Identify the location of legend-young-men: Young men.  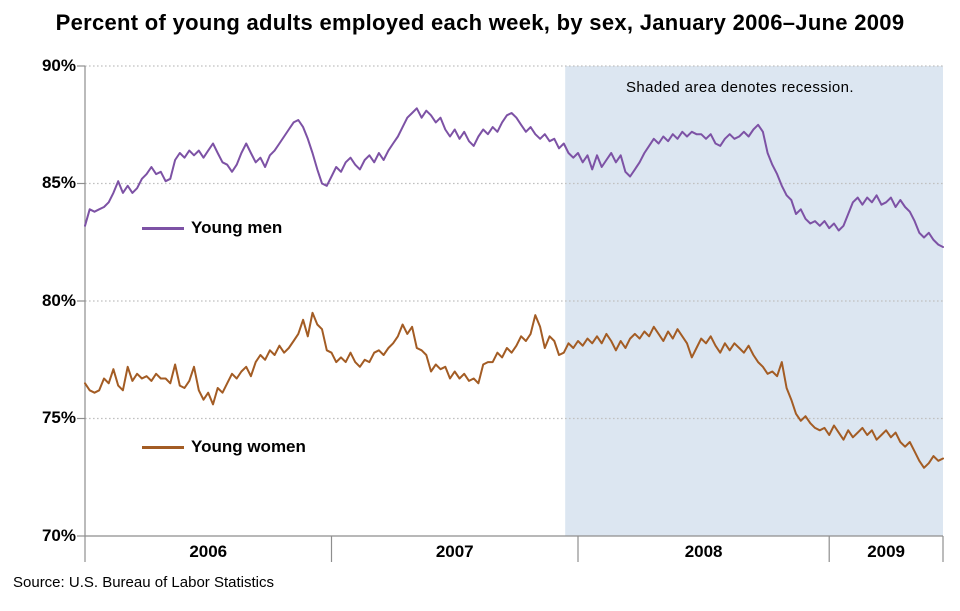
(212, 228).